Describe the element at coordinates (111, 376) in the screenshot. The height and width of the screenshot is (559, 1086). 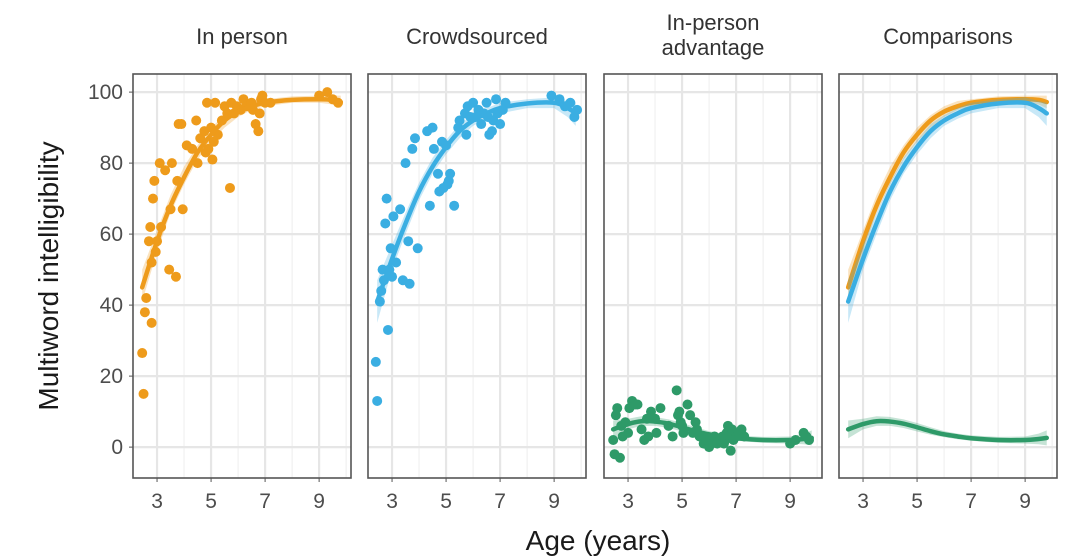
I see `y-tick-label: 20` at that location.